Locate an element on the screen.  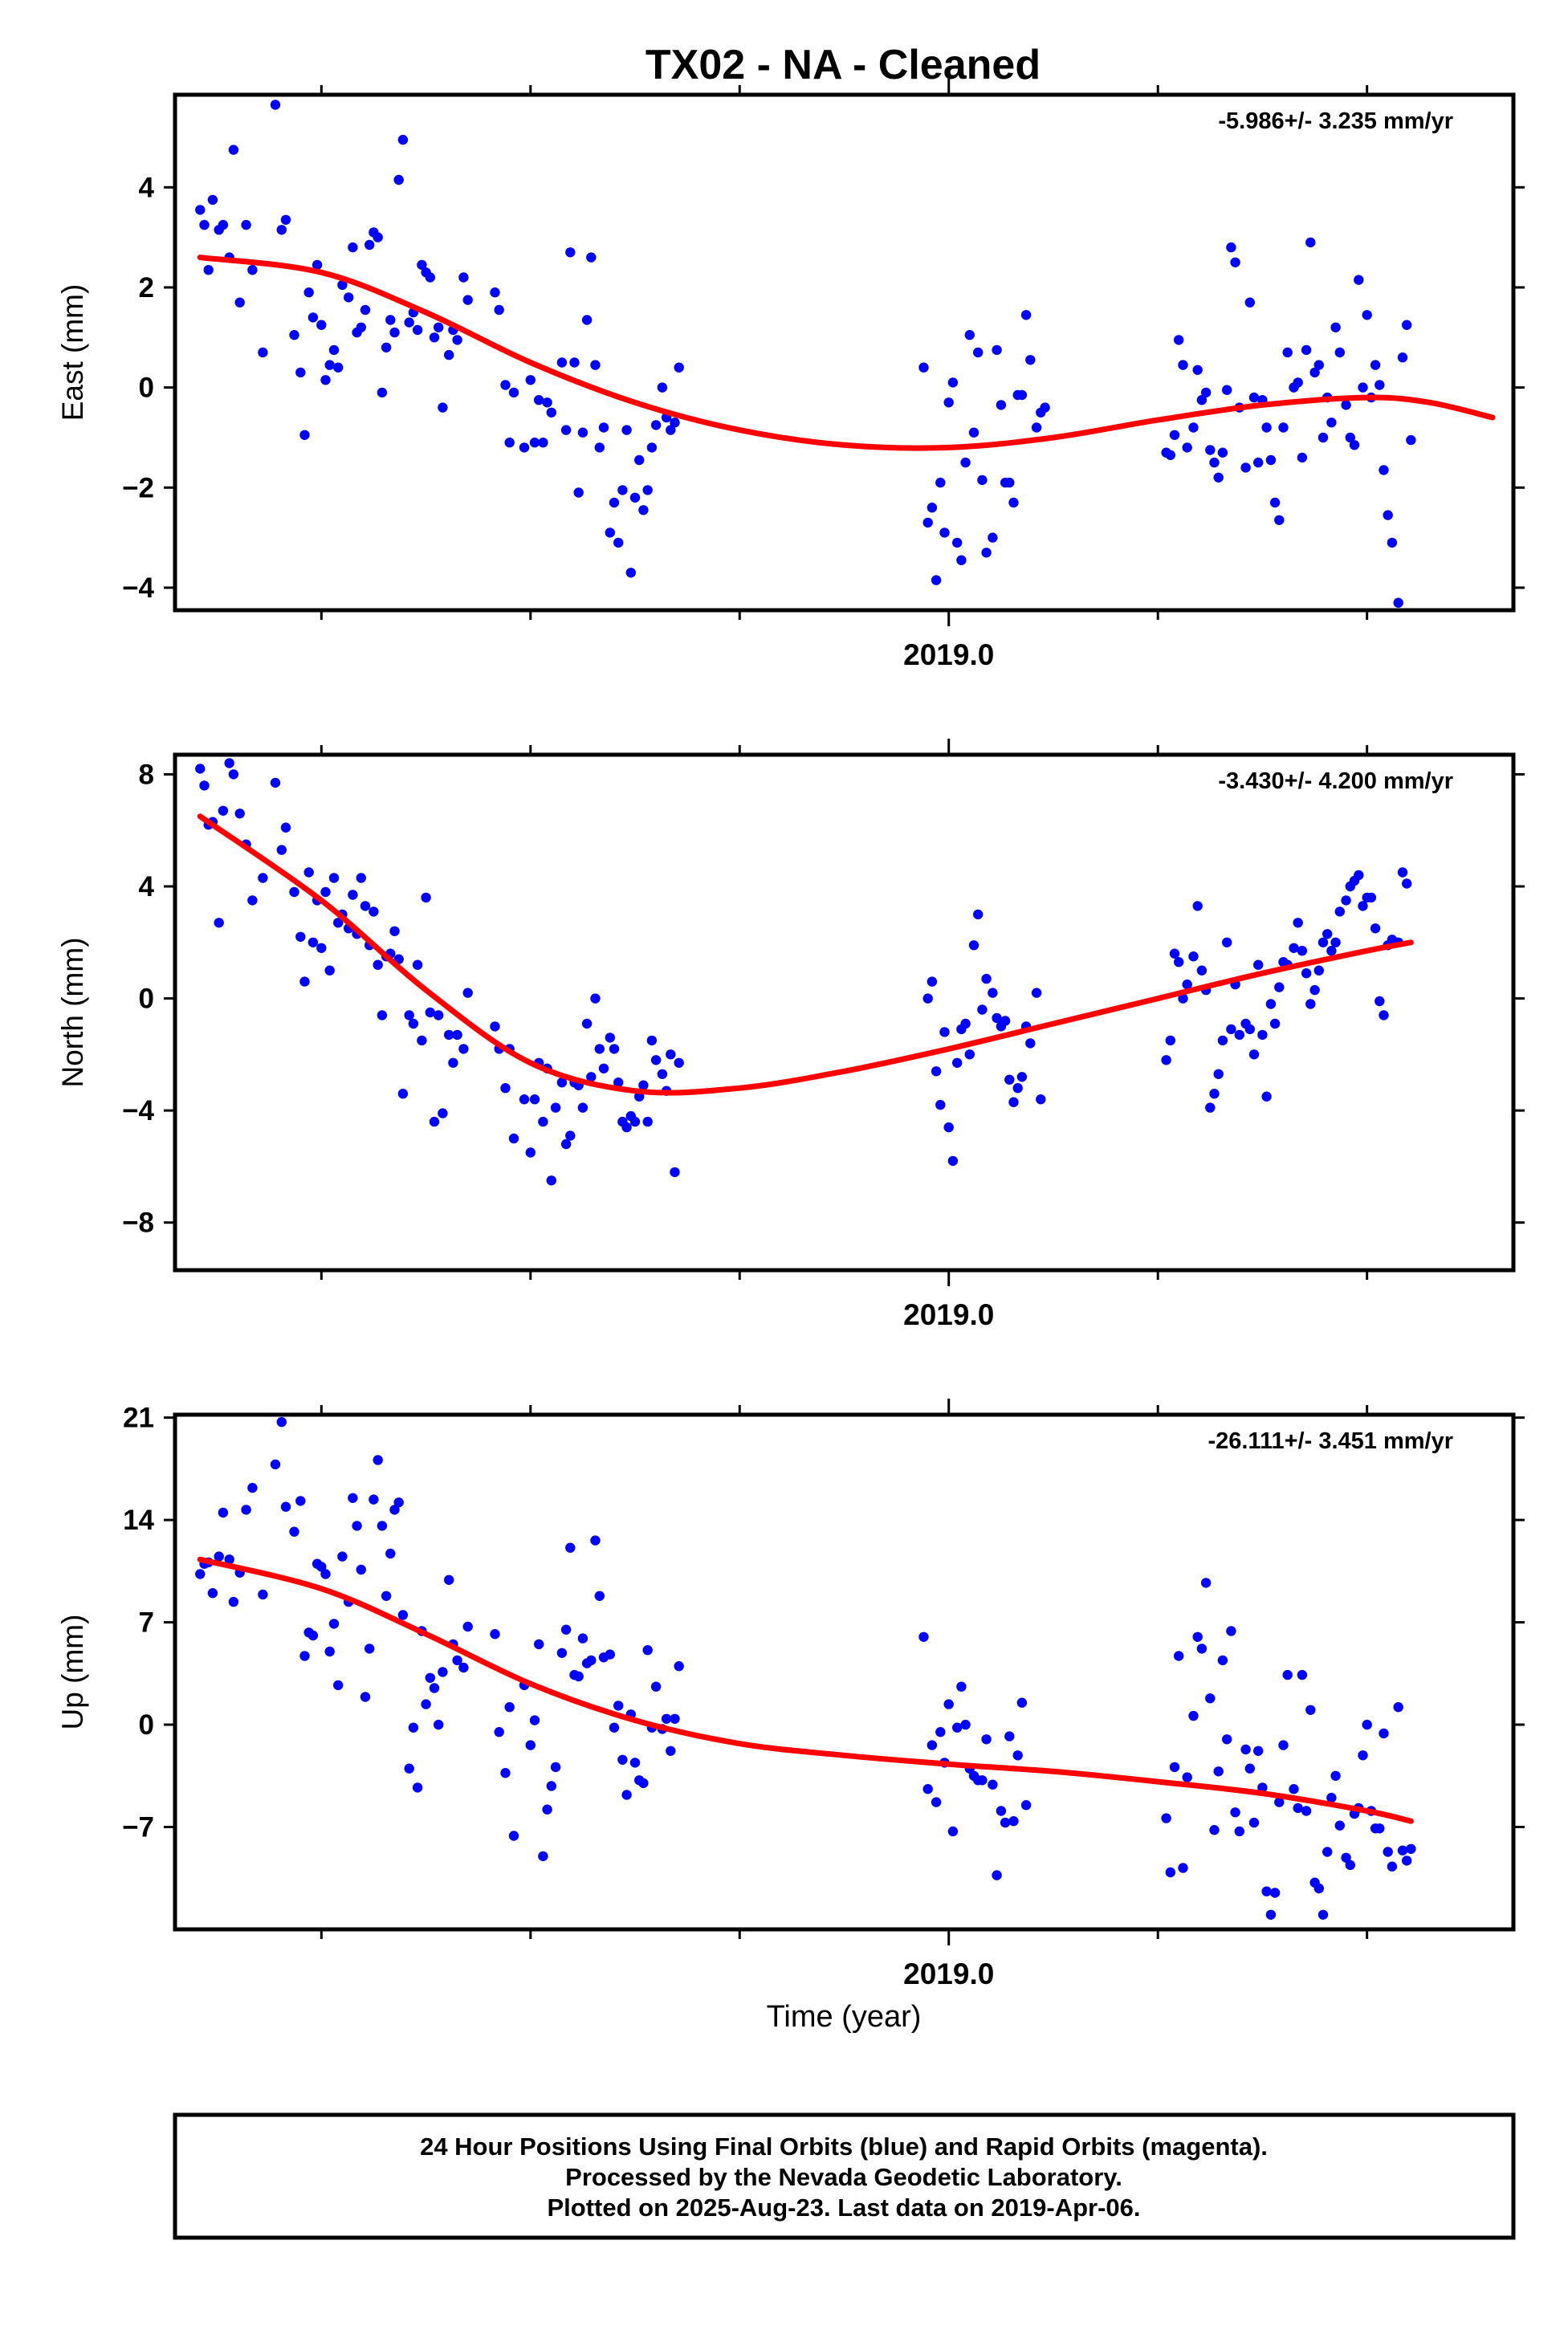
east-xtick-label: 2019.0 is located at coordinates (948, 654).